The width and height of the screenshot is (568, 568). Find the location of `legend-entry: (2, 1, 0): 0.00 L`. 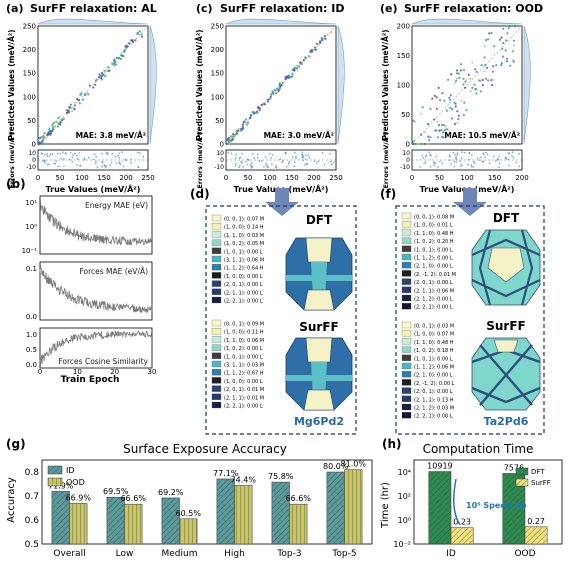

legend-entry: (2, 1, 0): 0.00 L is located at coordinates (427, 266).